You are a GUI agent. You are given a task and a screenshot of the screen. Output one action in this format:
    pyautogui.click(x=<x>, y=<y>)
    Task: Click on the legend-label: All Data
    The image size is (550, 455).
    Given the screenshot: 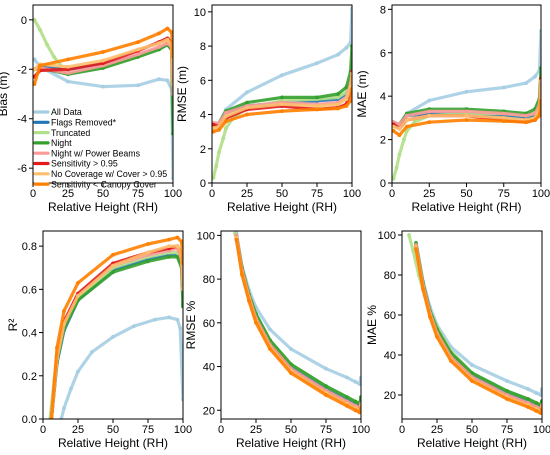 What is the action you would take?
    pyautogui.click(x=66, y=112)
    